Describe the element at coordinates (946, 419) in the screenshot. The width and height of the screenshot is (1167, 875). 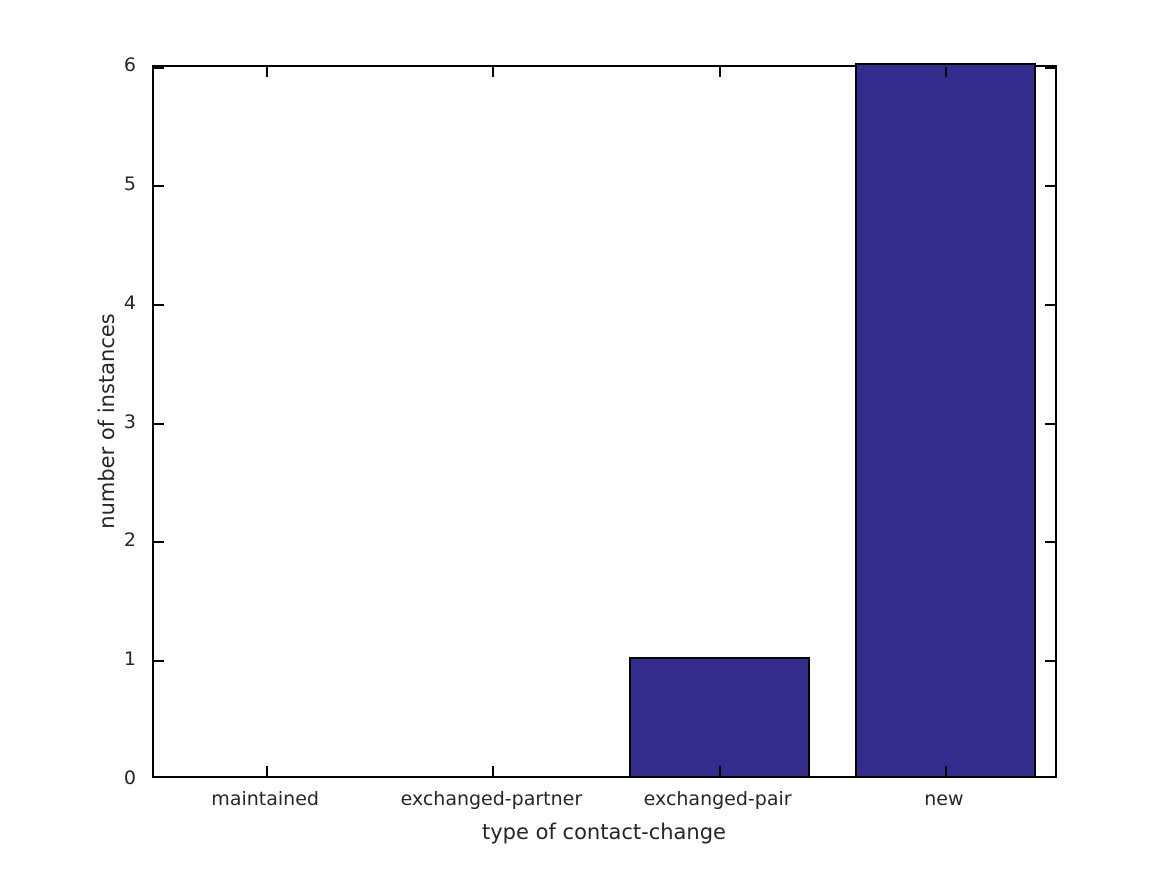
I see `bar-new` at that location.